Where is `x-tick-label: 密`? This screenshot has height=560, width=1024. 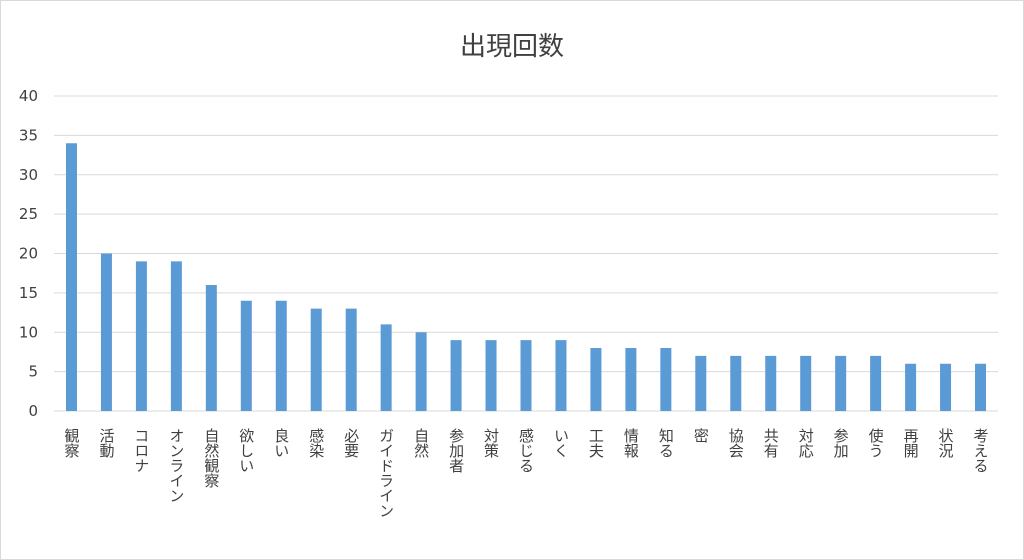
x-tick-label: 密 is located at coordinates (701, 435).